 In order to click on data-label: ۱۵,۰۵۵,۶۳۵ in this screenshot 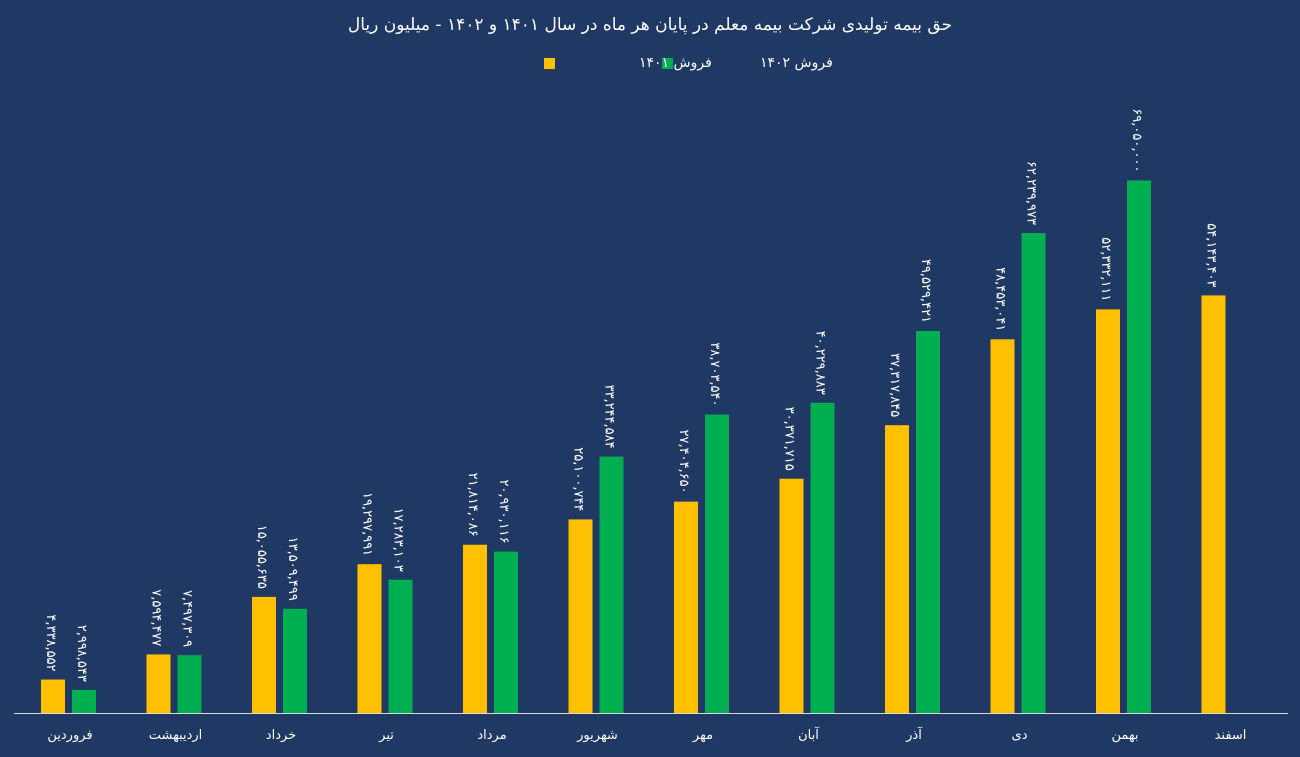, I will do `click(261, 557)`.